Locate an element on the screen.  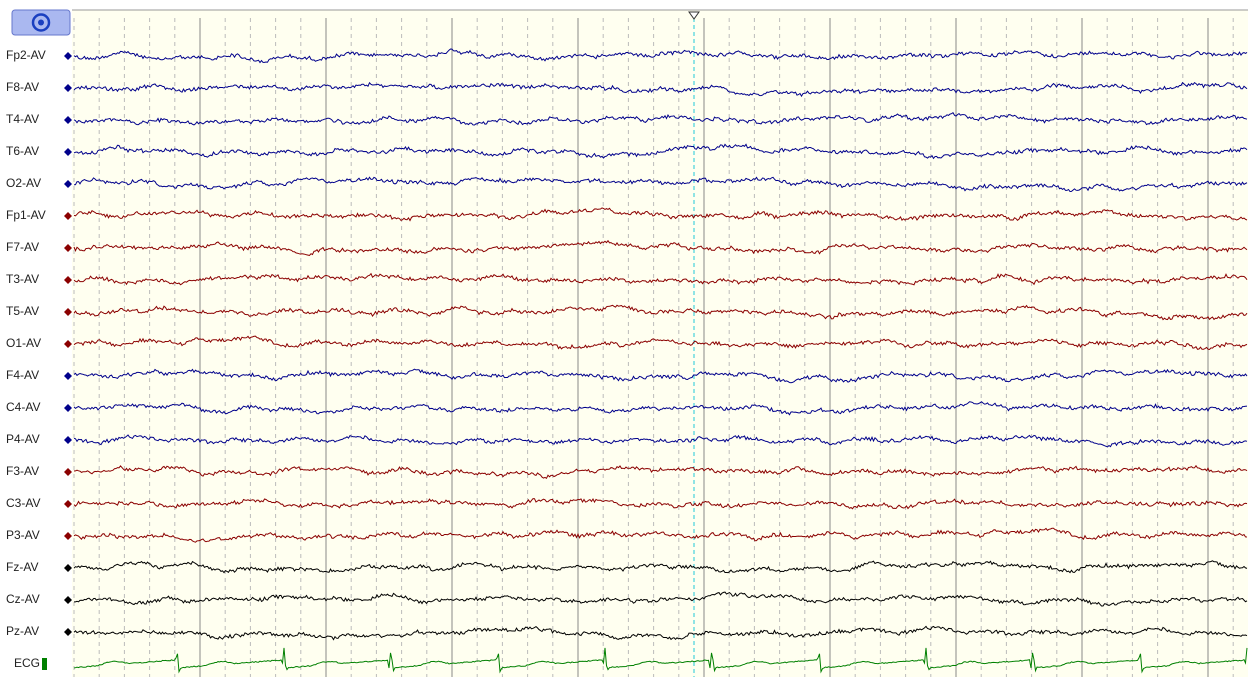
channel-label: C4-AV is located at coordinates (23, 407).